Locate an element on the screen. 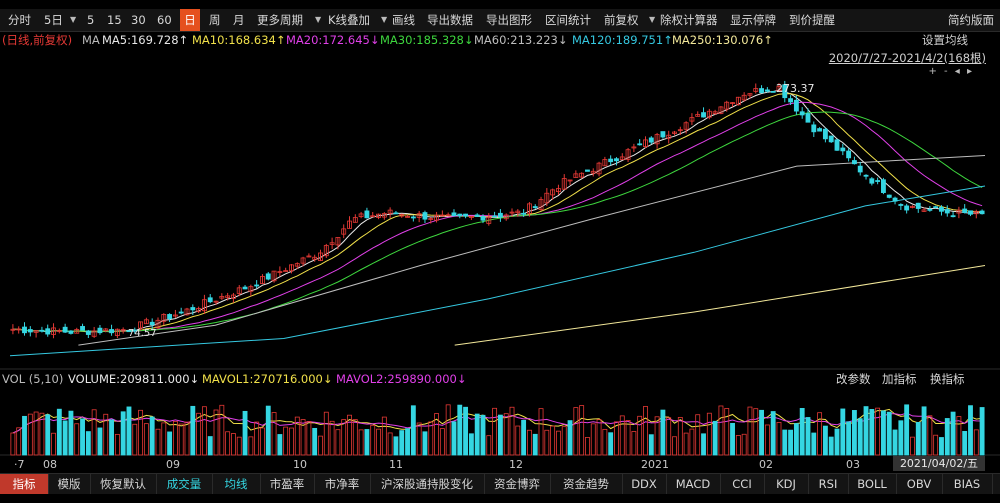 The height and width of the screenshot is (503, 1000). x-axis-tick: 02 is located at coordinates (766, 464).